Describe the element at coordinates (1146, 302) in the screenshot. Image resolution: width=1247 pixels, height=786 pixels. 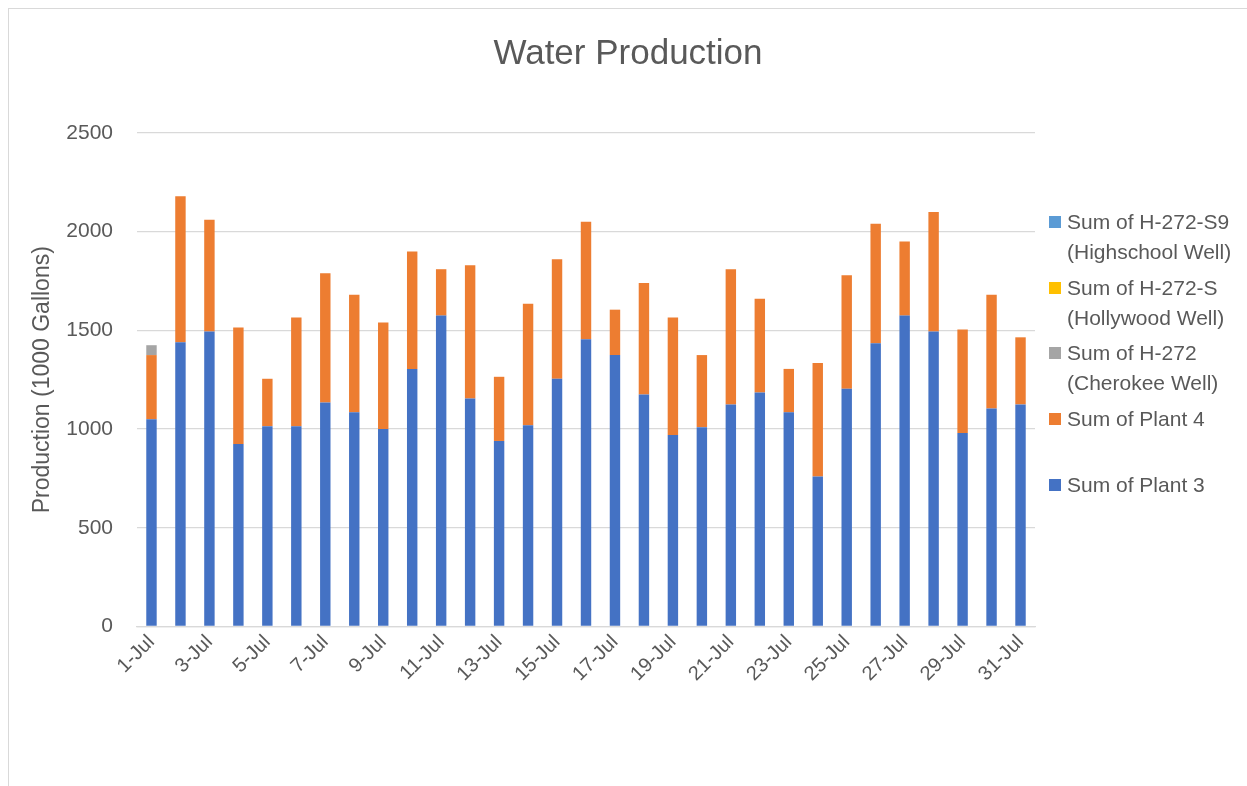
I see `legend-label: Sum of H-272-S (Hollywood Well)` at that location.